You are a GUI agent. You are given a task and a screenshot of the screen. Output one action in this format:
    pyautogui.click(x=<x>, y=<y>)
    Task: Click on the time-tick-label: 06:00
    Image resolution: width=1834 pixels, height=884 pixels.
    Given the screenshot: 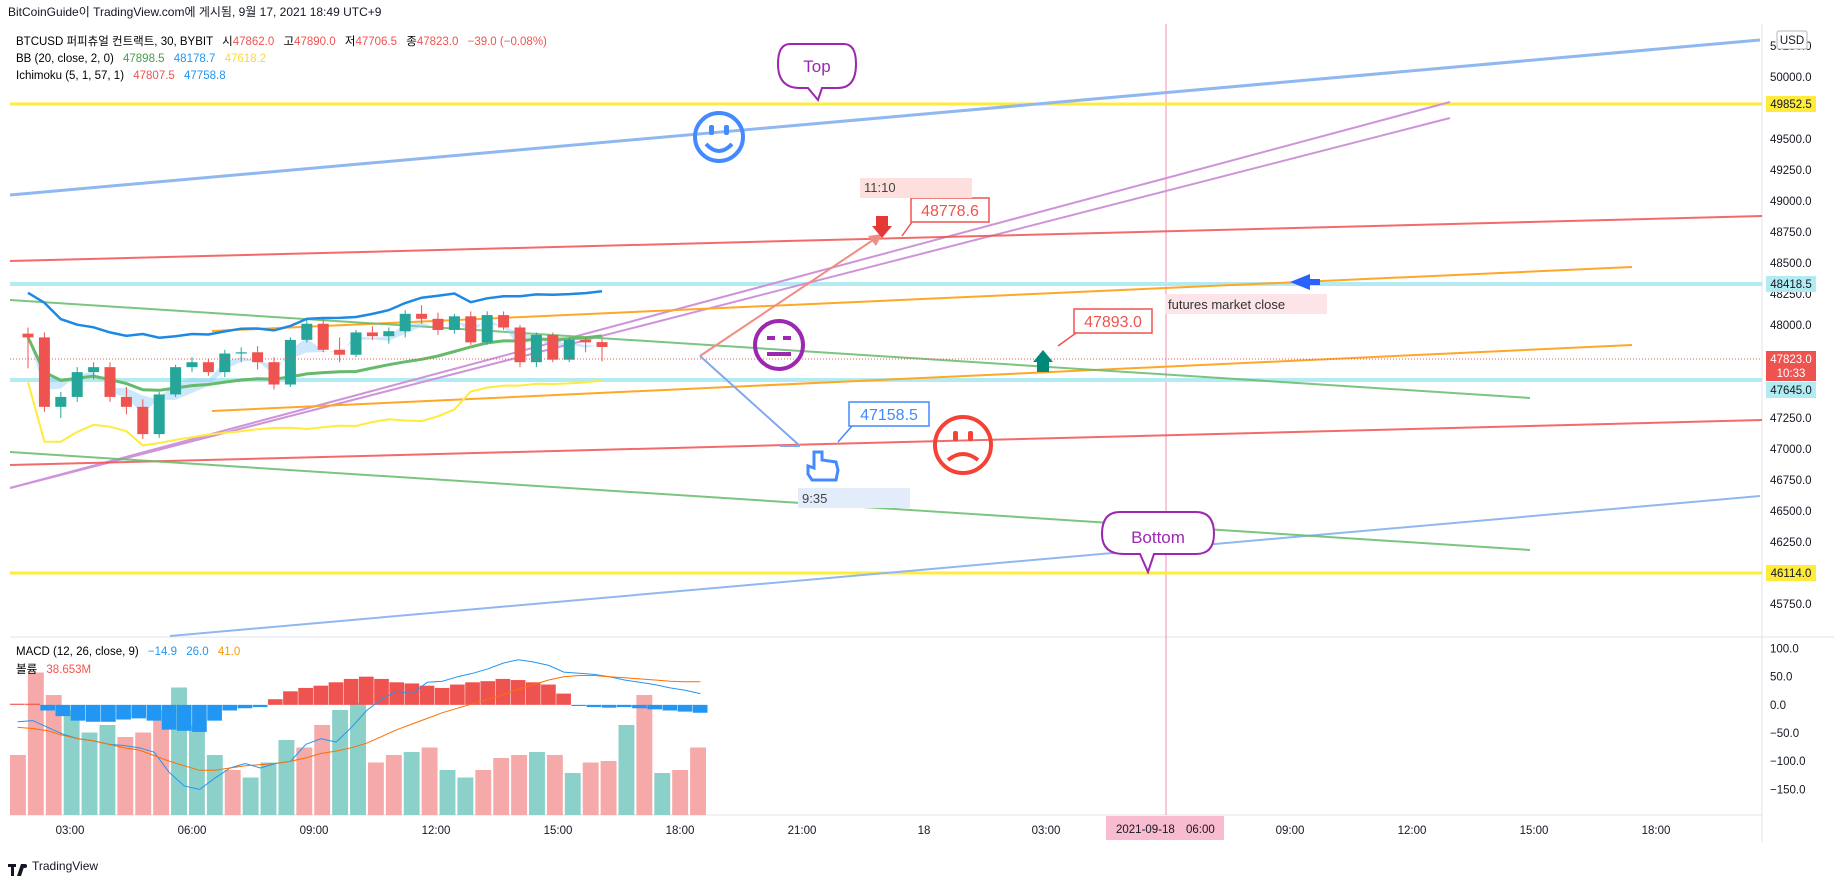 What is the action you would take?
    pyautogui.click(x=192, y=831)
    